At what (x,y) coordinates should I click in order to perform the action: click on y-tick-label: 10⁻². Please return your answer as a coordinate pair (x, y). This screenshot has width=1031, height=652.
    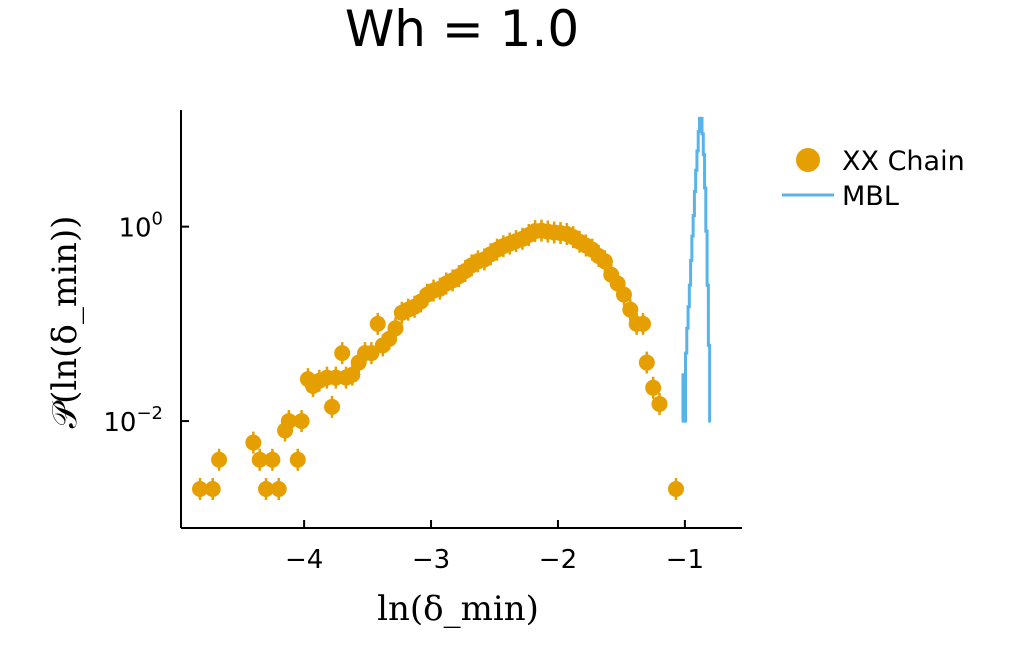
    Looking at the image, I should click on (133, 420).